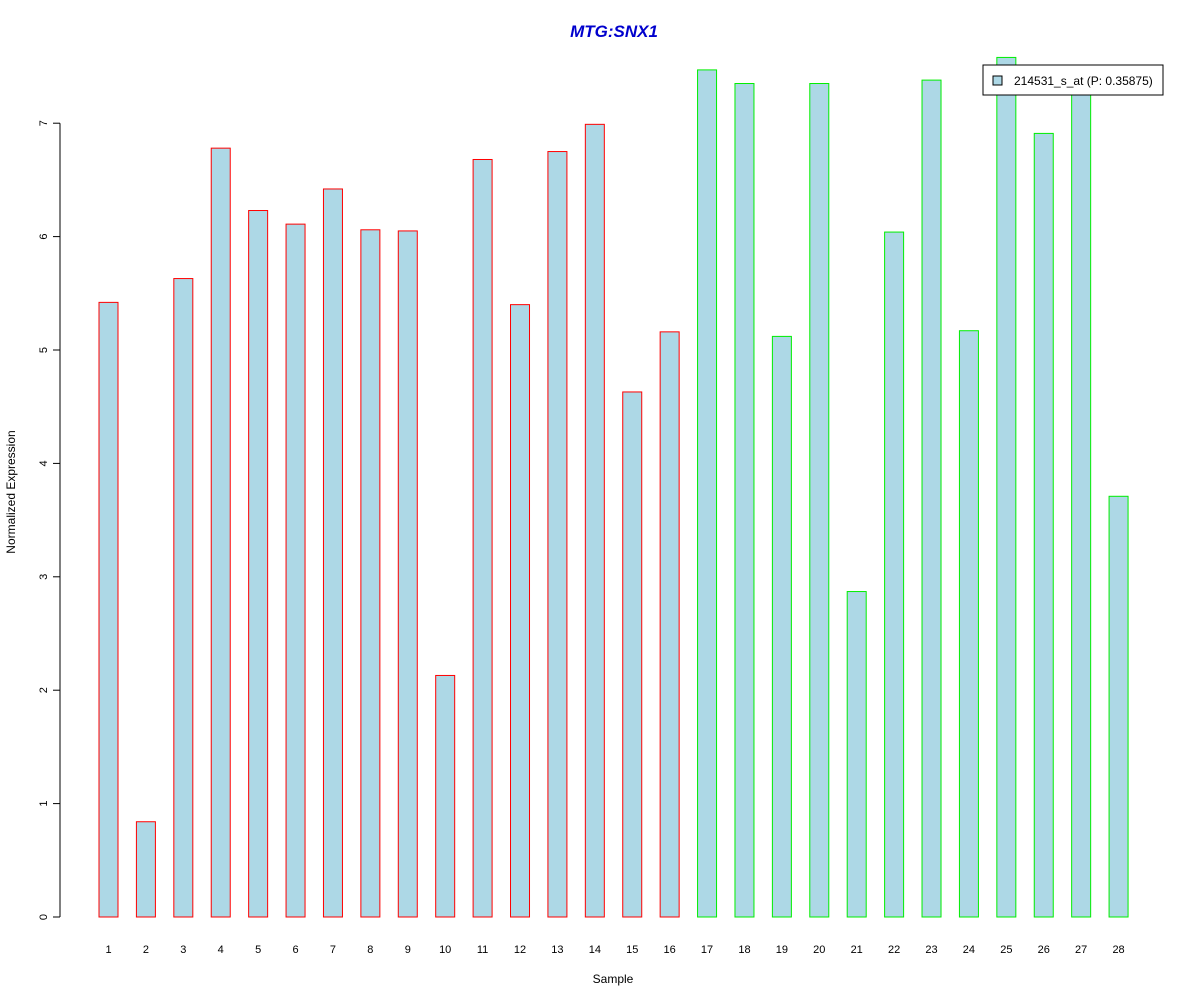 The image size is (1200, 1000). What do you see at coordinates (44, 917) in the screenshot?
I see `y-tick-label: 0` at bounding box center [44, 917].